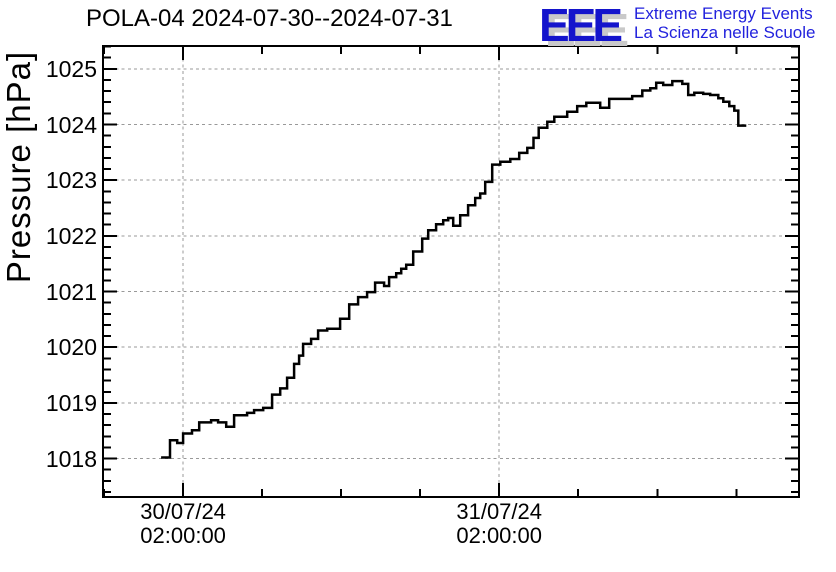 Image resolution: width=836 pixels, height=572 pixels. I want to click on chart-title: POLA-04 2024-07-30--2024-07-31, so click(269, 18).